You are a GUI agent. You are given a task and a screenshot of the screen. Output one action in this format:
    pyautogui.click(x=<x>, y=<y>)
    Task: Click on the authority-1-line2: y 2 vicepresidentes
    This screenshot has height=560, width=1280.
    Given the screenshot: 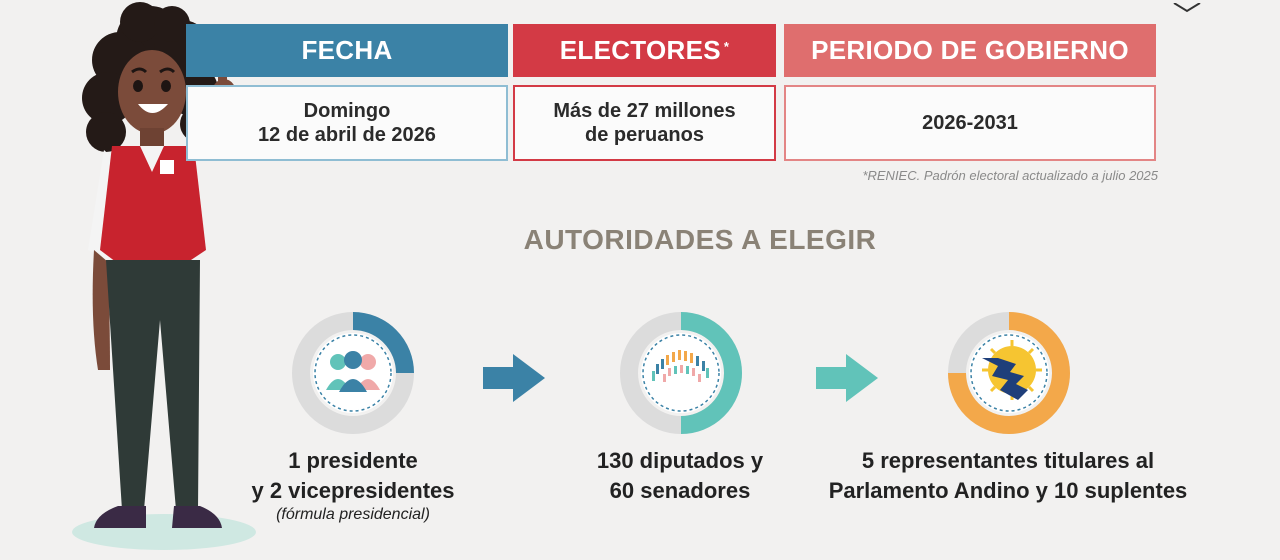 What is the action you would take?
    pyautogui.click(x=353, y=490)
    